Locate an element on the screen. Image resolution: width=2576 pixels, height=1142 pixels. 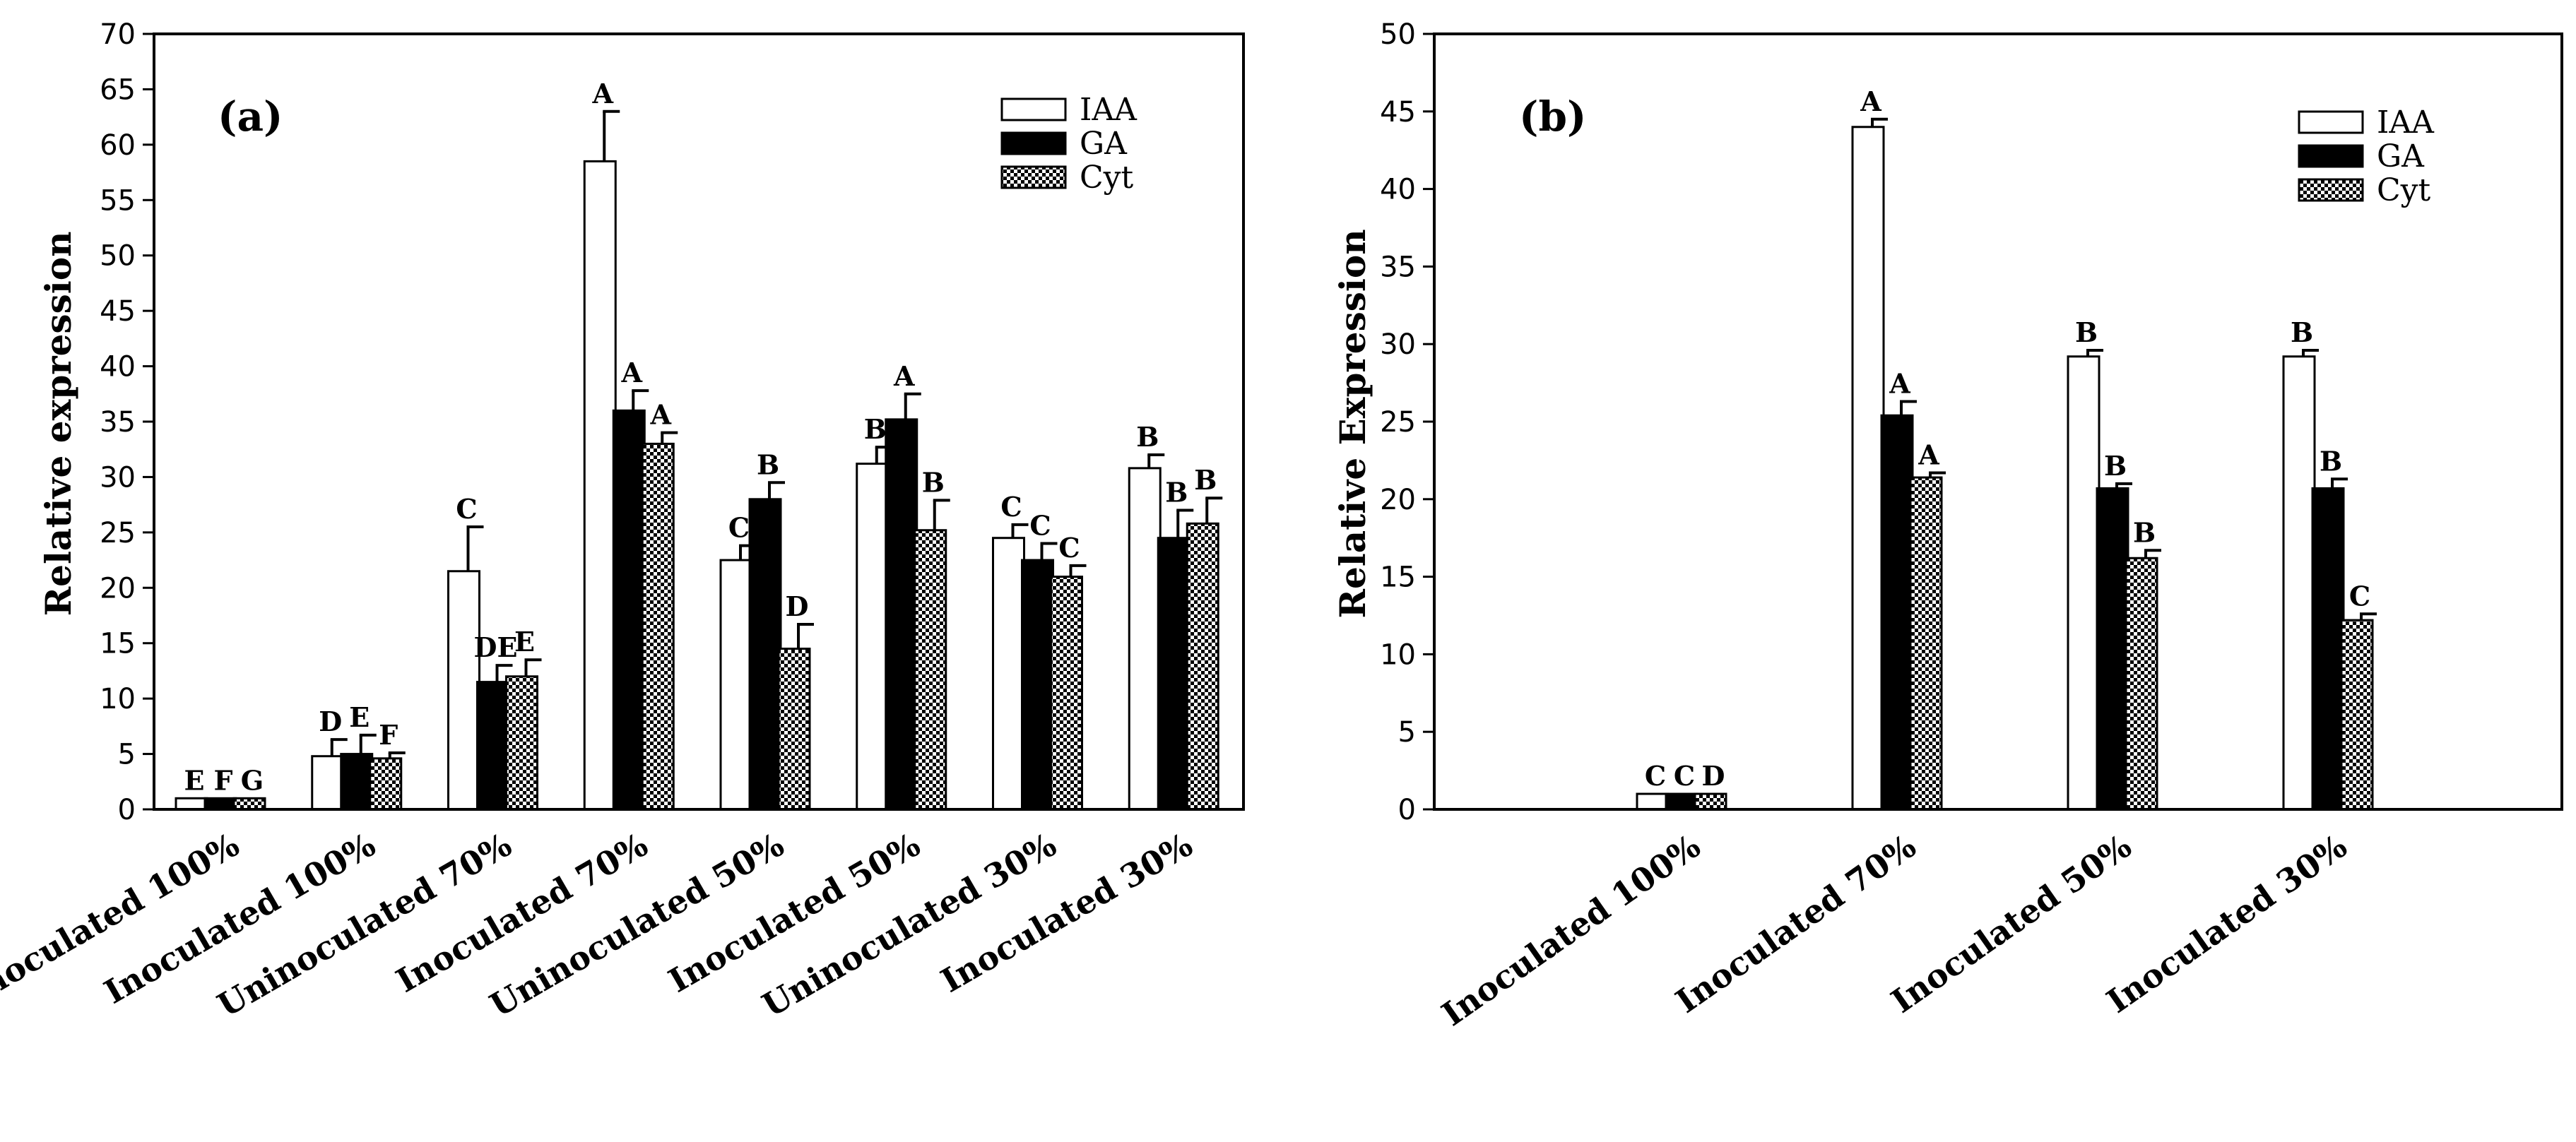
panel-a-yticks: 0 5 10 15 20 25 30 35 40 45 50 55 60 65 70 is located at coordinates (127, 422).